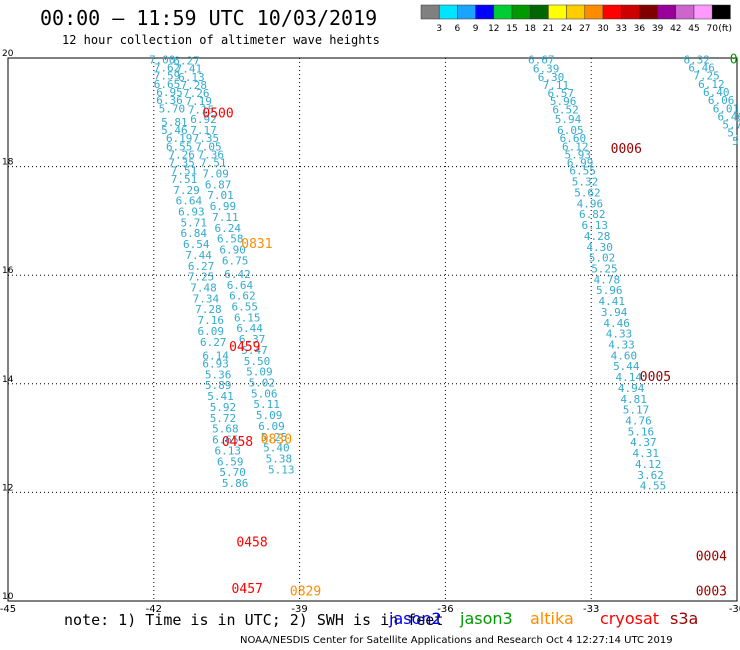 Image resolution: width=740 pixels, height=650 pixels. What do you see at coordinates (573, 138) in the screenshot?
I see `wave-height-label: 6.60` at bounding box center [573, 138].